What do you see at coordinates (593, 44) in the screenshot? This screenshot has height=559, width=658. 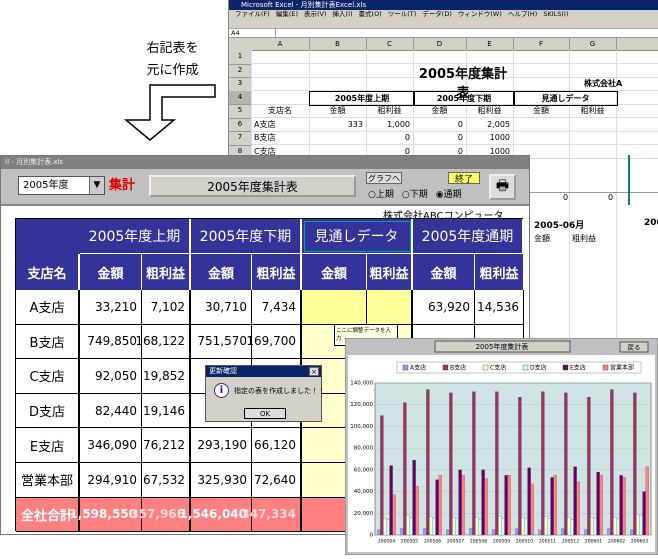 I see `column-header: G` at bounding box center [593, 44].